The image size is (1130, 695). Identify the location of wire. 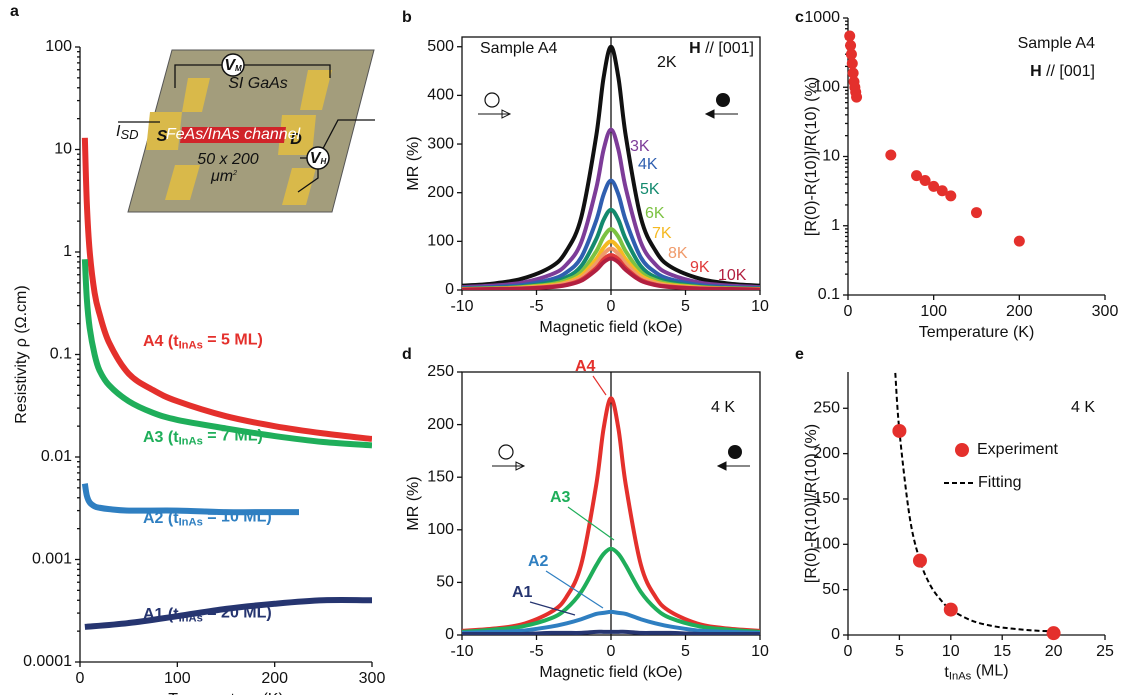
(286, 71).